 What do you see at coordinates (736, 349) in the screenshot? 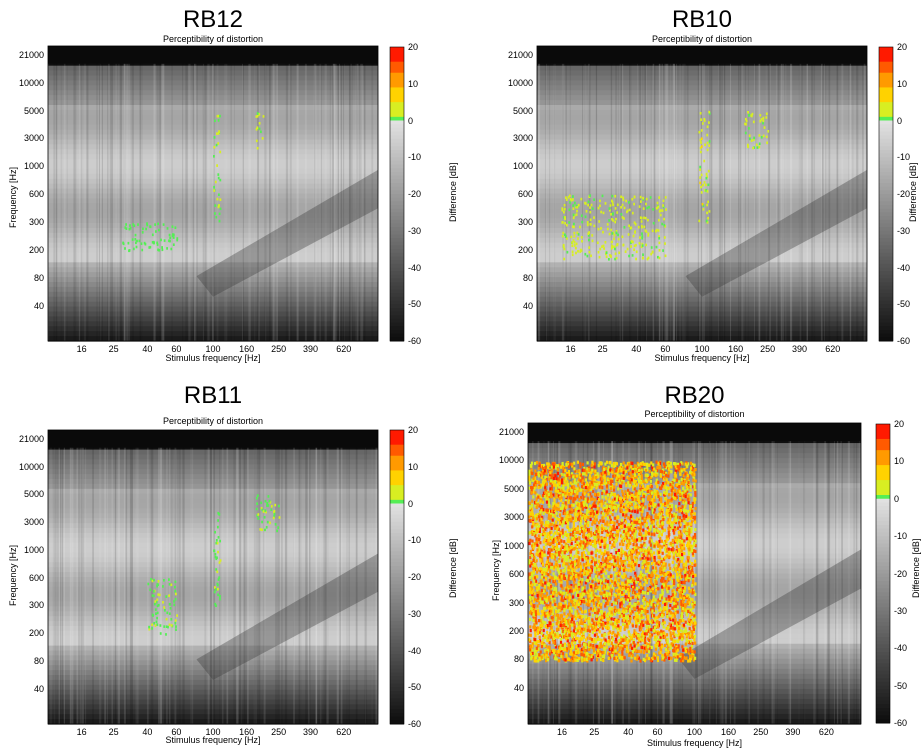
I see `x-tick-label: 160` at bounding box center [736, 349].